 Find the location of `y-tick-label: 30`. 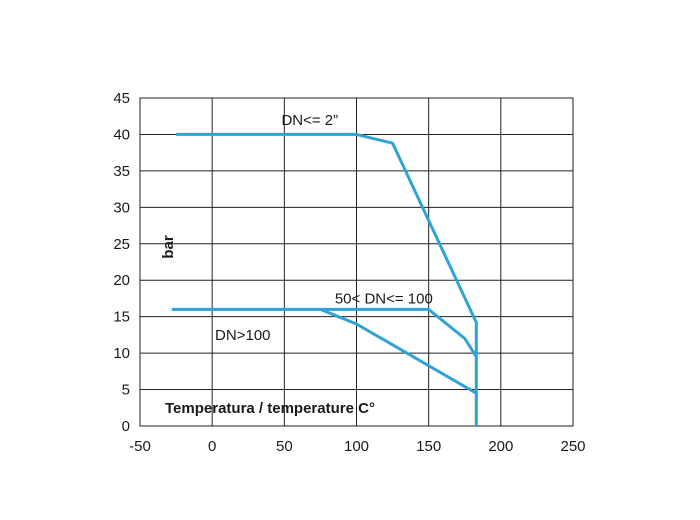

y-tick-label: 30 is located at coordinates (121, 207).